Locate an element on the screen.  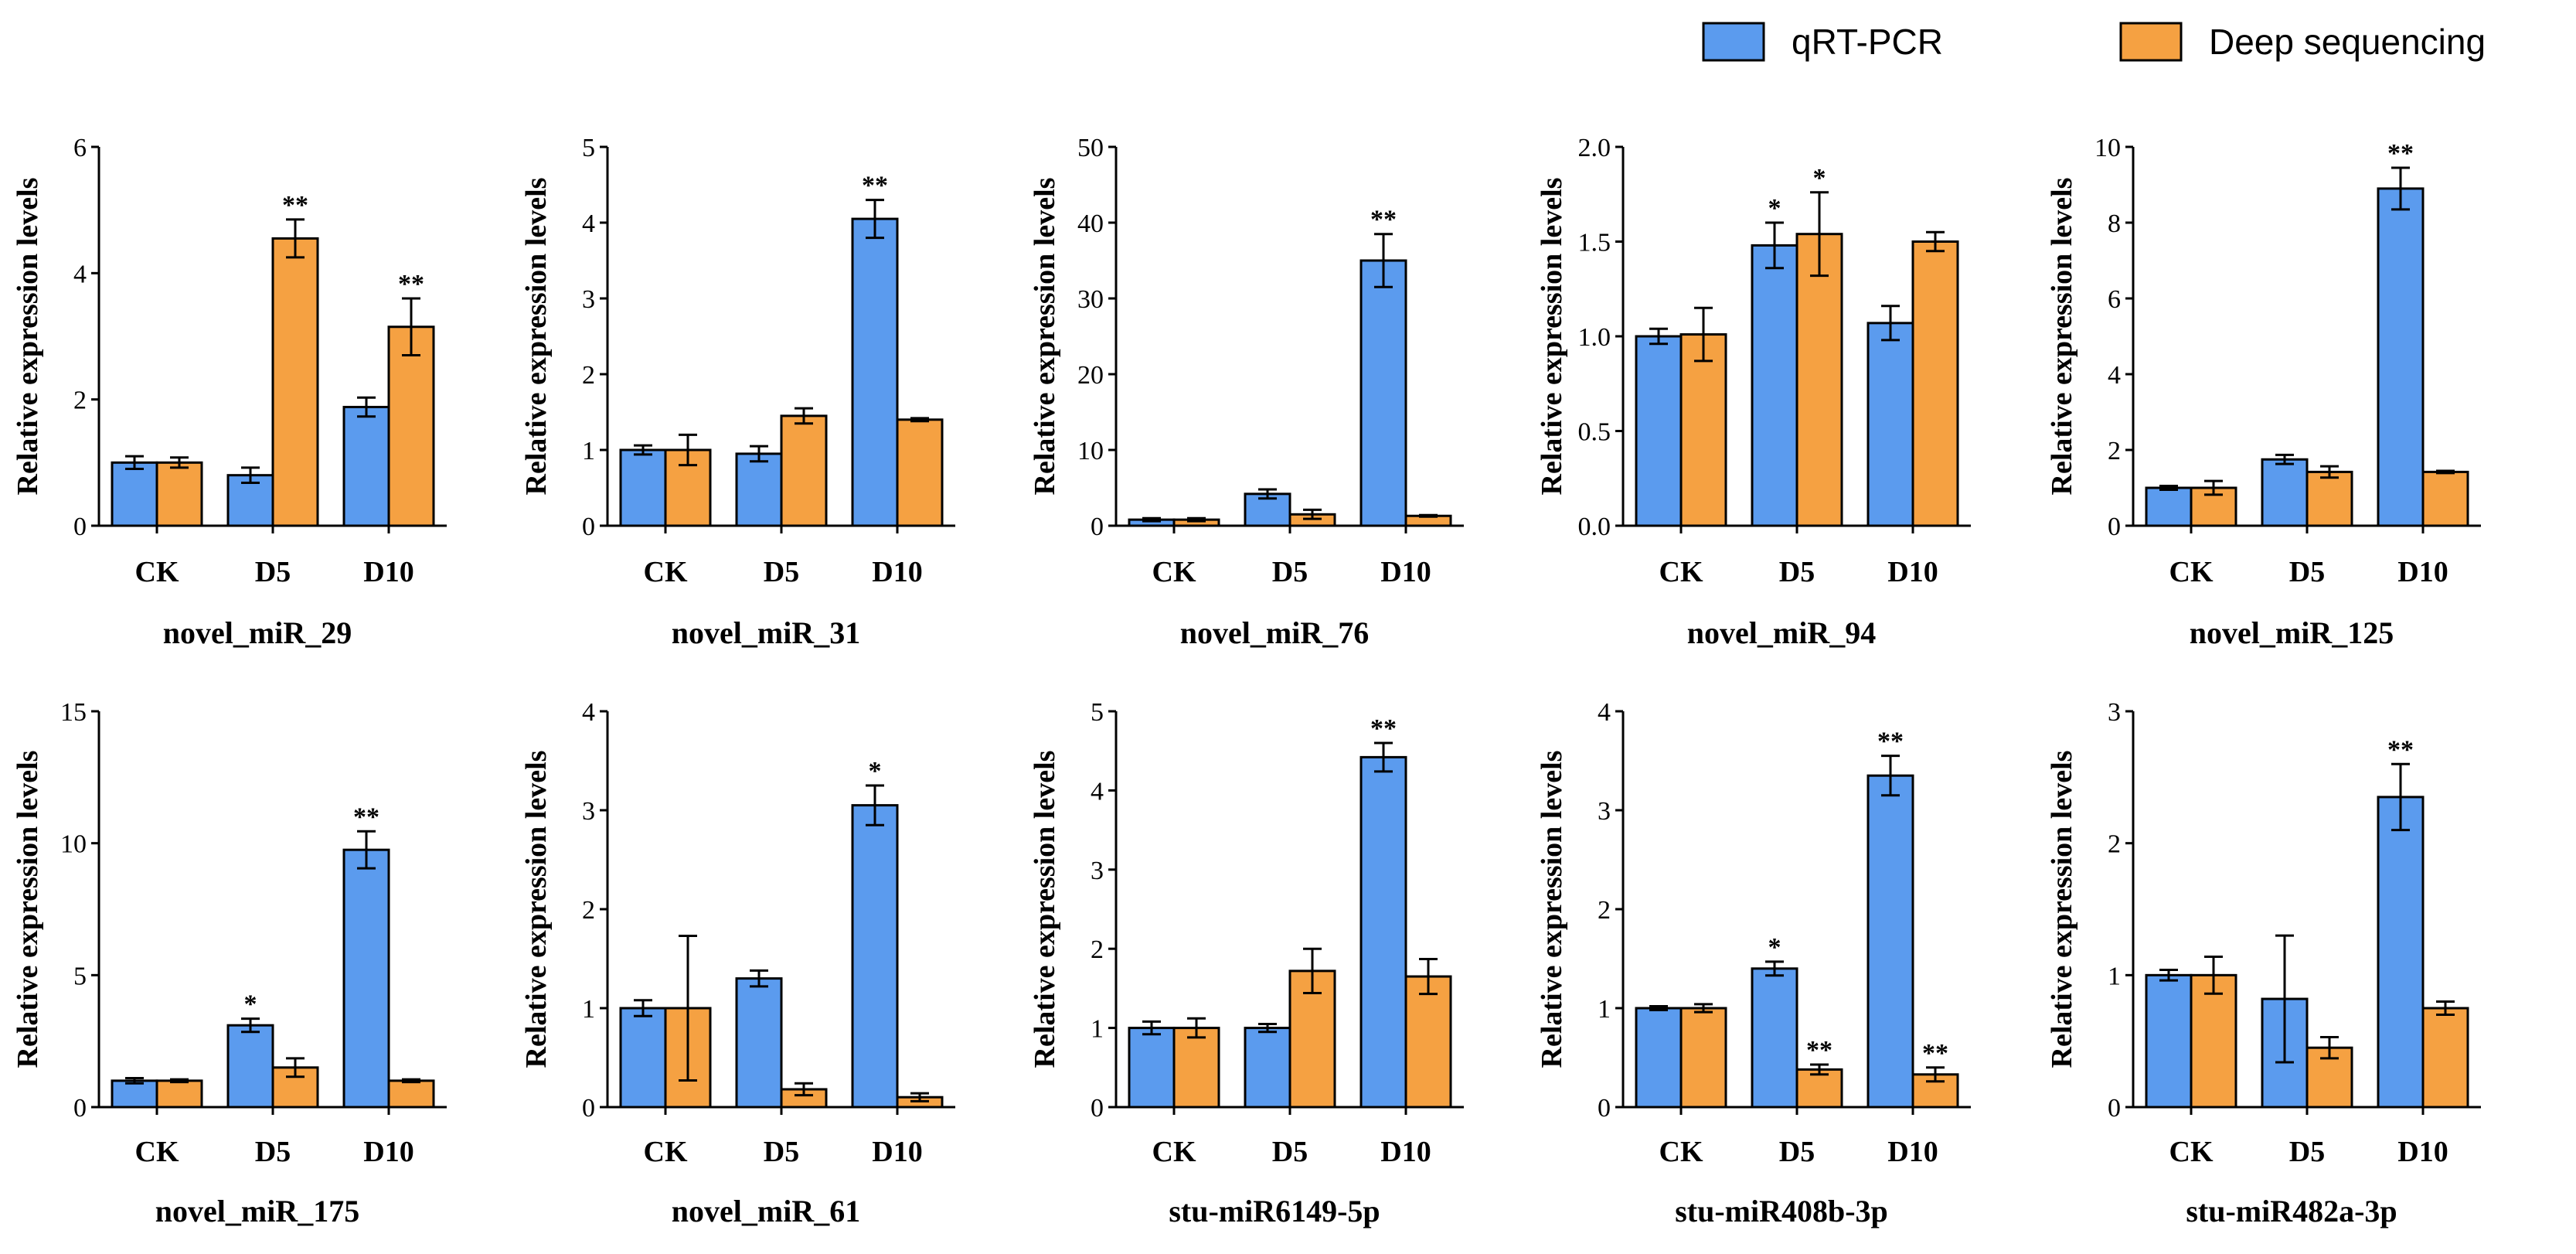
legend-swatch-qrt-pcr is located at coordinates (1733, 42).